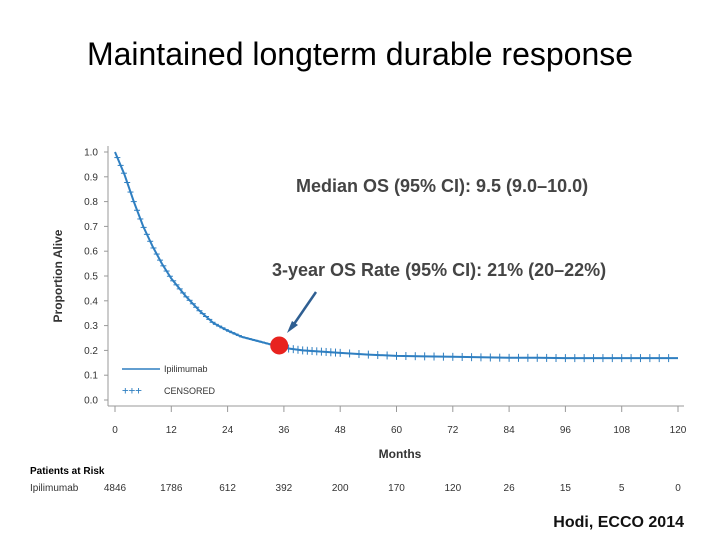  Describe the element at coordinates (284, 430) in the screenshot. I see `x-tick-label: 36` at that location.